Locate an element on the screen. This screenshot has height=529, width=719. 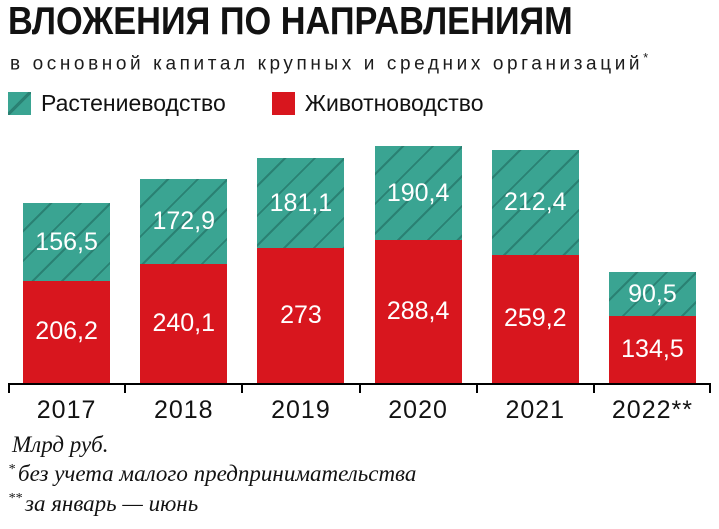
bar-column: 212,4 259,2 is located at coordinates (535, 256).